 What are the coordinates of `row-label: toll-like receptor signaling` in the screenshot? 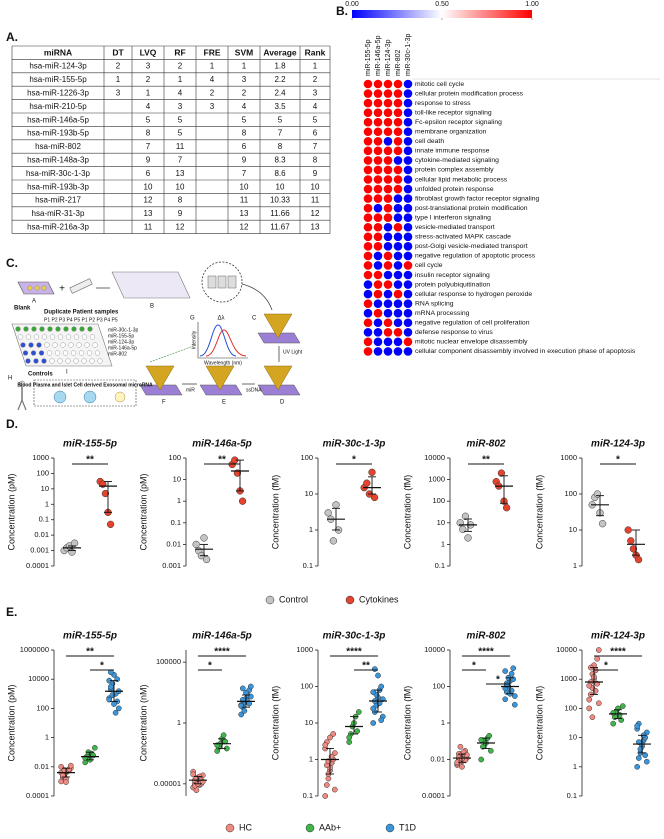 It's located at (453, 112).